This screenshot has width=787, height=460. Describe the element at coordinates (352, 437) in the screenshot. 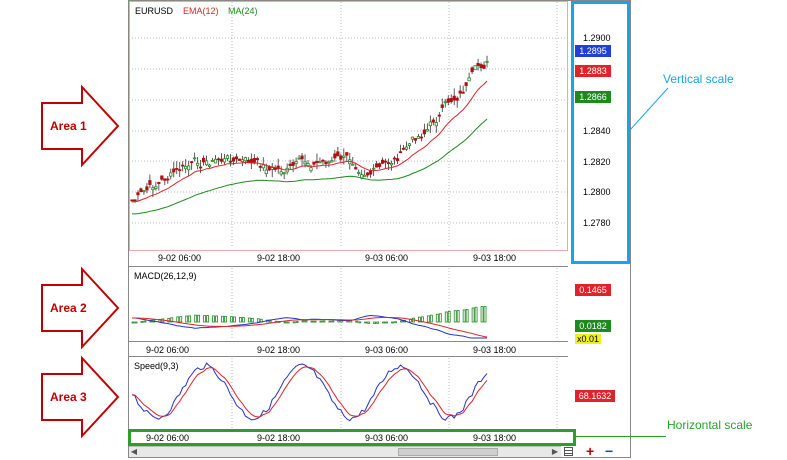

I see `horizontal-scale-highlight` at that location.